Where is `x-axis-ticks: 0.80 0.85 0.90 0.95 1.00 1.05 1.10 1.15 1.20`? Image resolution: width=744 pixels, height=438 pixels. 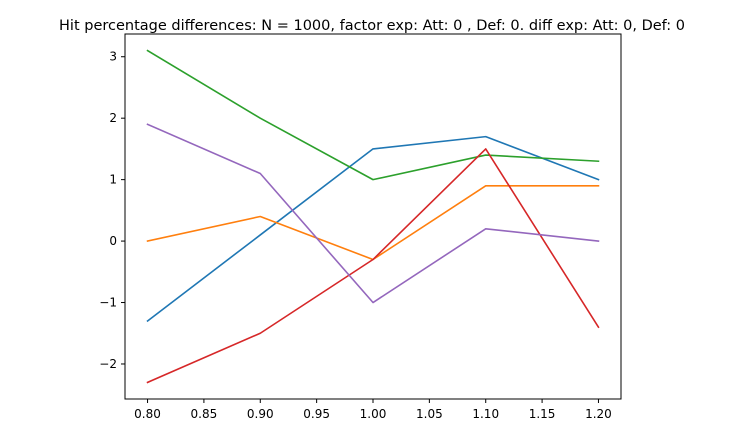 x-axis-ticks: 0.80 0.85 0.90 0.95 1.00 1.05 1.10 1.15 1.20 is located at coordinates (373, 410).